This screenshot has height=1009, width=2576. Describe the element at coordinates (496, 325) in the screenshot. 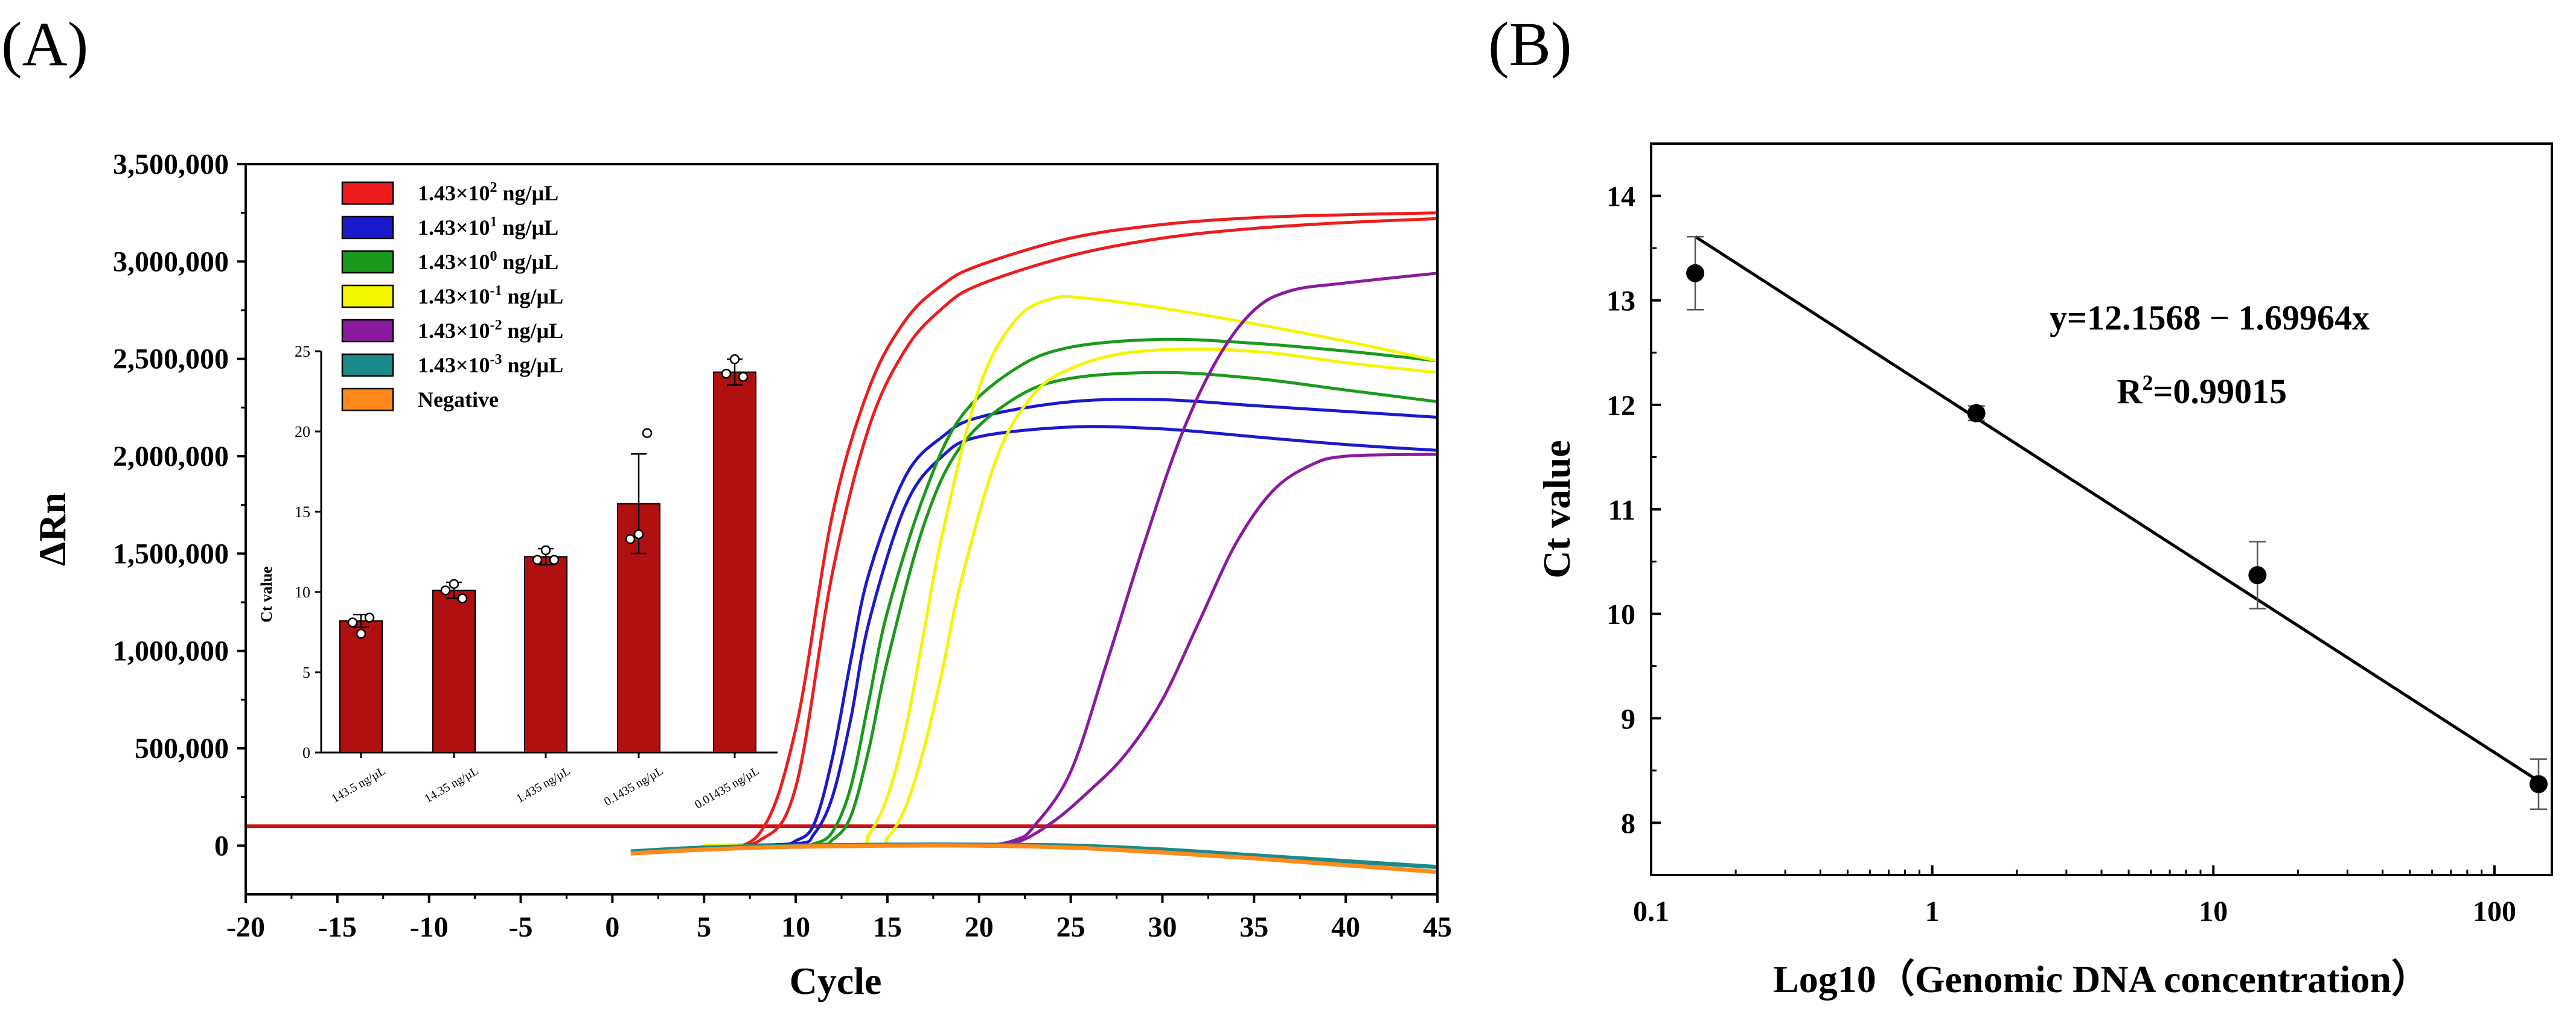

I see `legend-label-exponent: -2` at that location.